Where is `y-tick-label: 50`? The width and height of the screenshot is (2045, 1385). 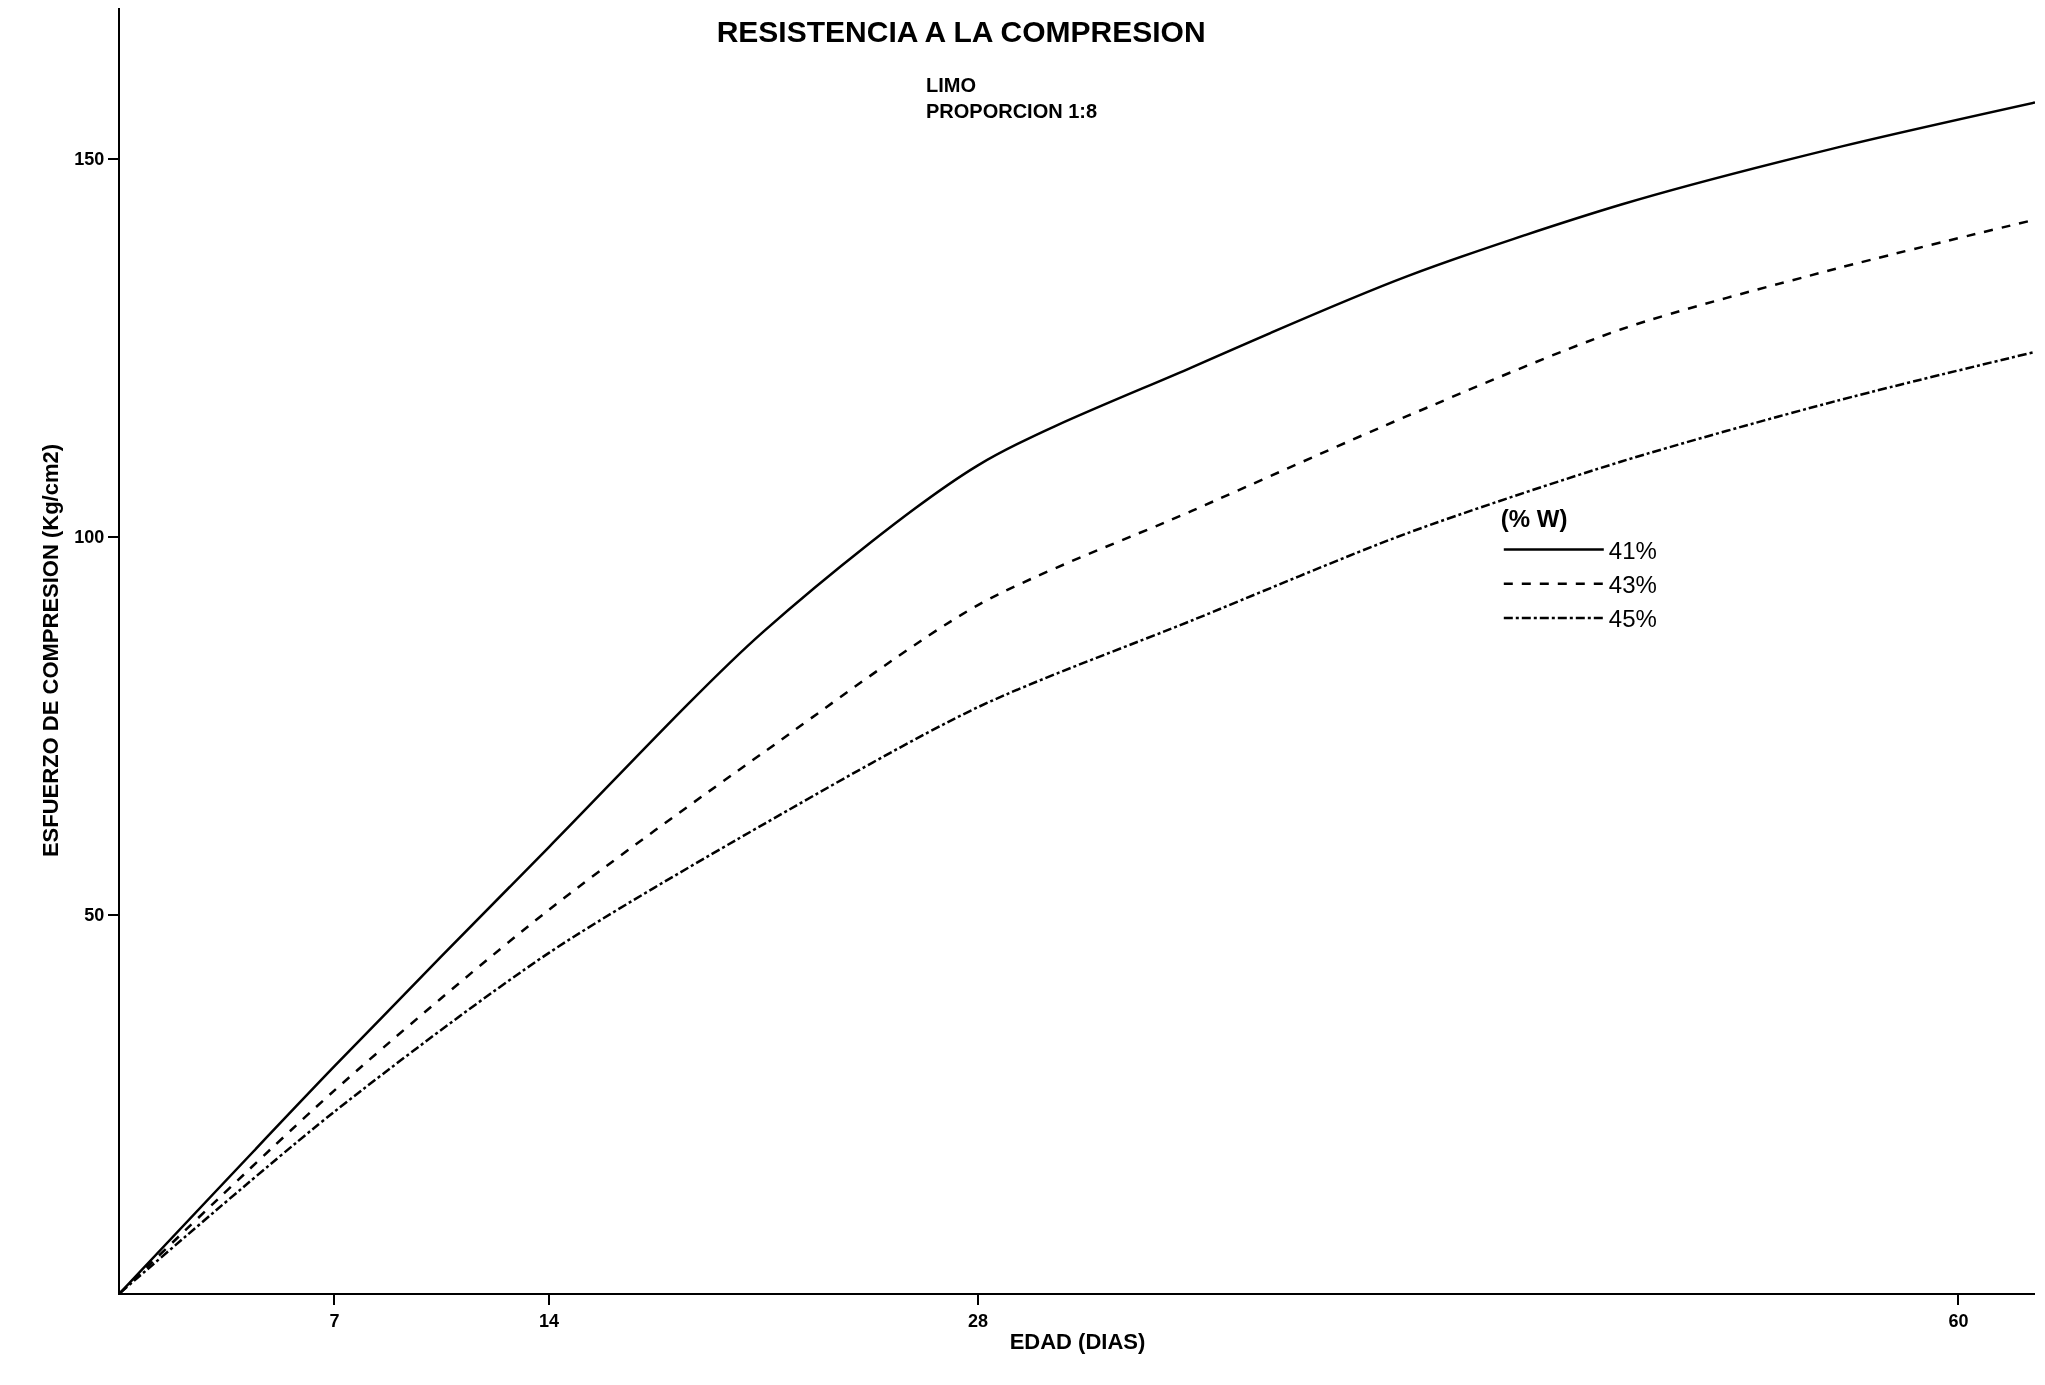 y-tick-label: 50 is located at coordinates (94, 915).